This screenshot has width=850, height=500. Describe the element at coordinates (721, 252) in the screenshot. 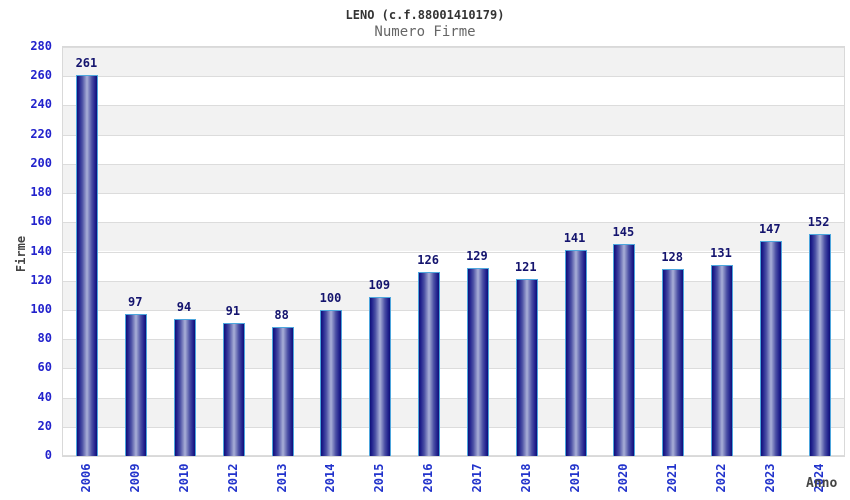

I see `bar-value-label: 131` at that location.